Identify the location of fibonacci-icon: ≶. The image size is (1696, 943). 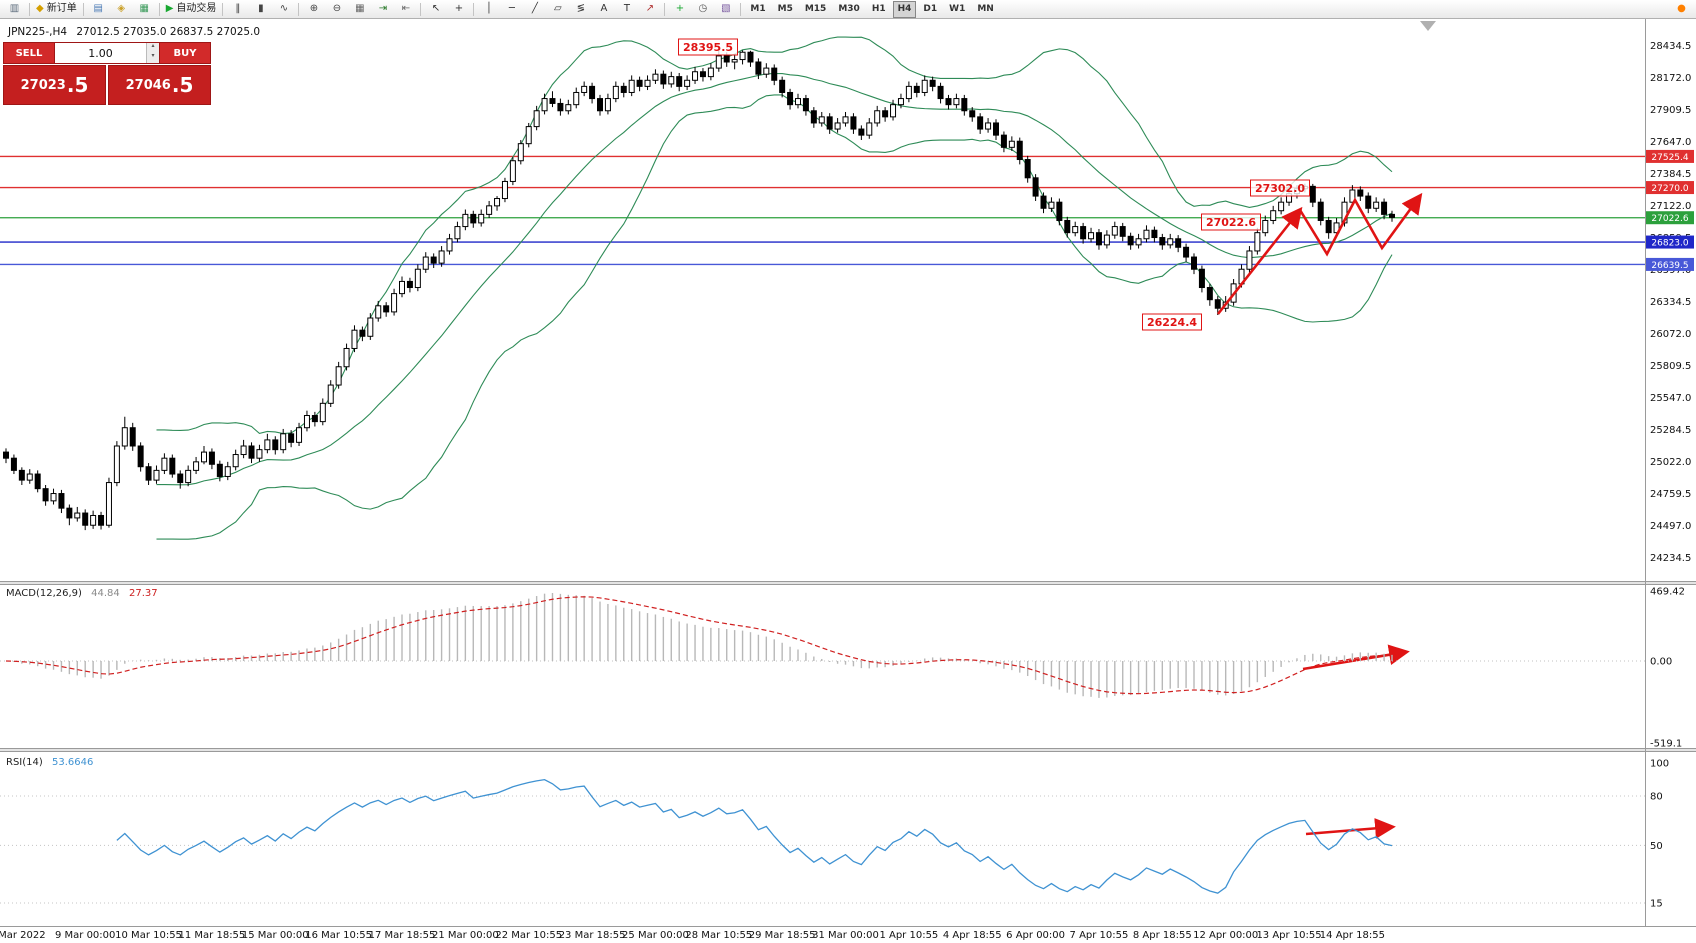
(580, 9).